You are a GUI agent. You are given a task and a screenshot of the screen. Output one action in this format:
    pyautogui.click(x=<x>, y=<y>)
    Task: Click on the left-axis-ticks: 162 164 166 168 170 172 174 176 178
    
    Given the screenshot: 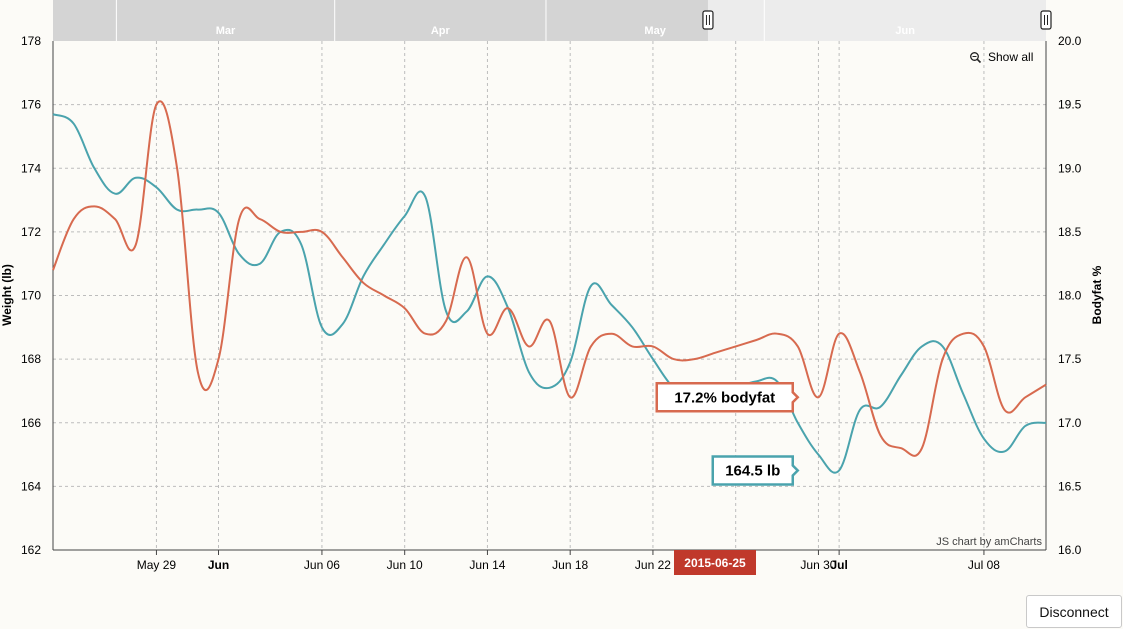 What is the action you would take?
    pyautogui.click(x=31, y=295)
    